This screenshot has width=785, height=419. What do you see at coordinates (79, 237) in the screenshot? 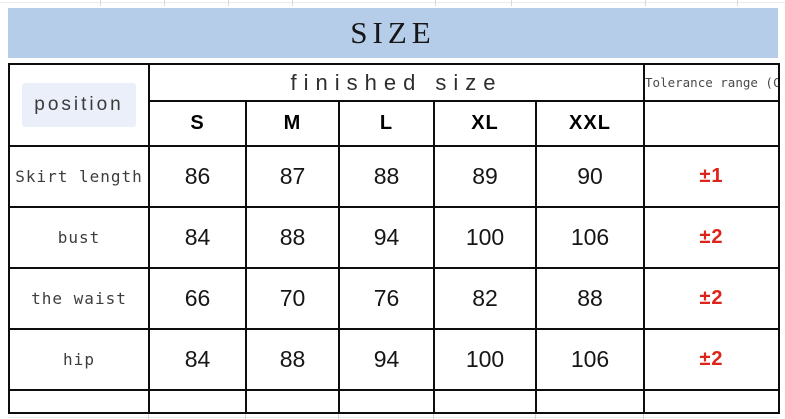
I see `row-label: bust` at bounding box center [79, 237].